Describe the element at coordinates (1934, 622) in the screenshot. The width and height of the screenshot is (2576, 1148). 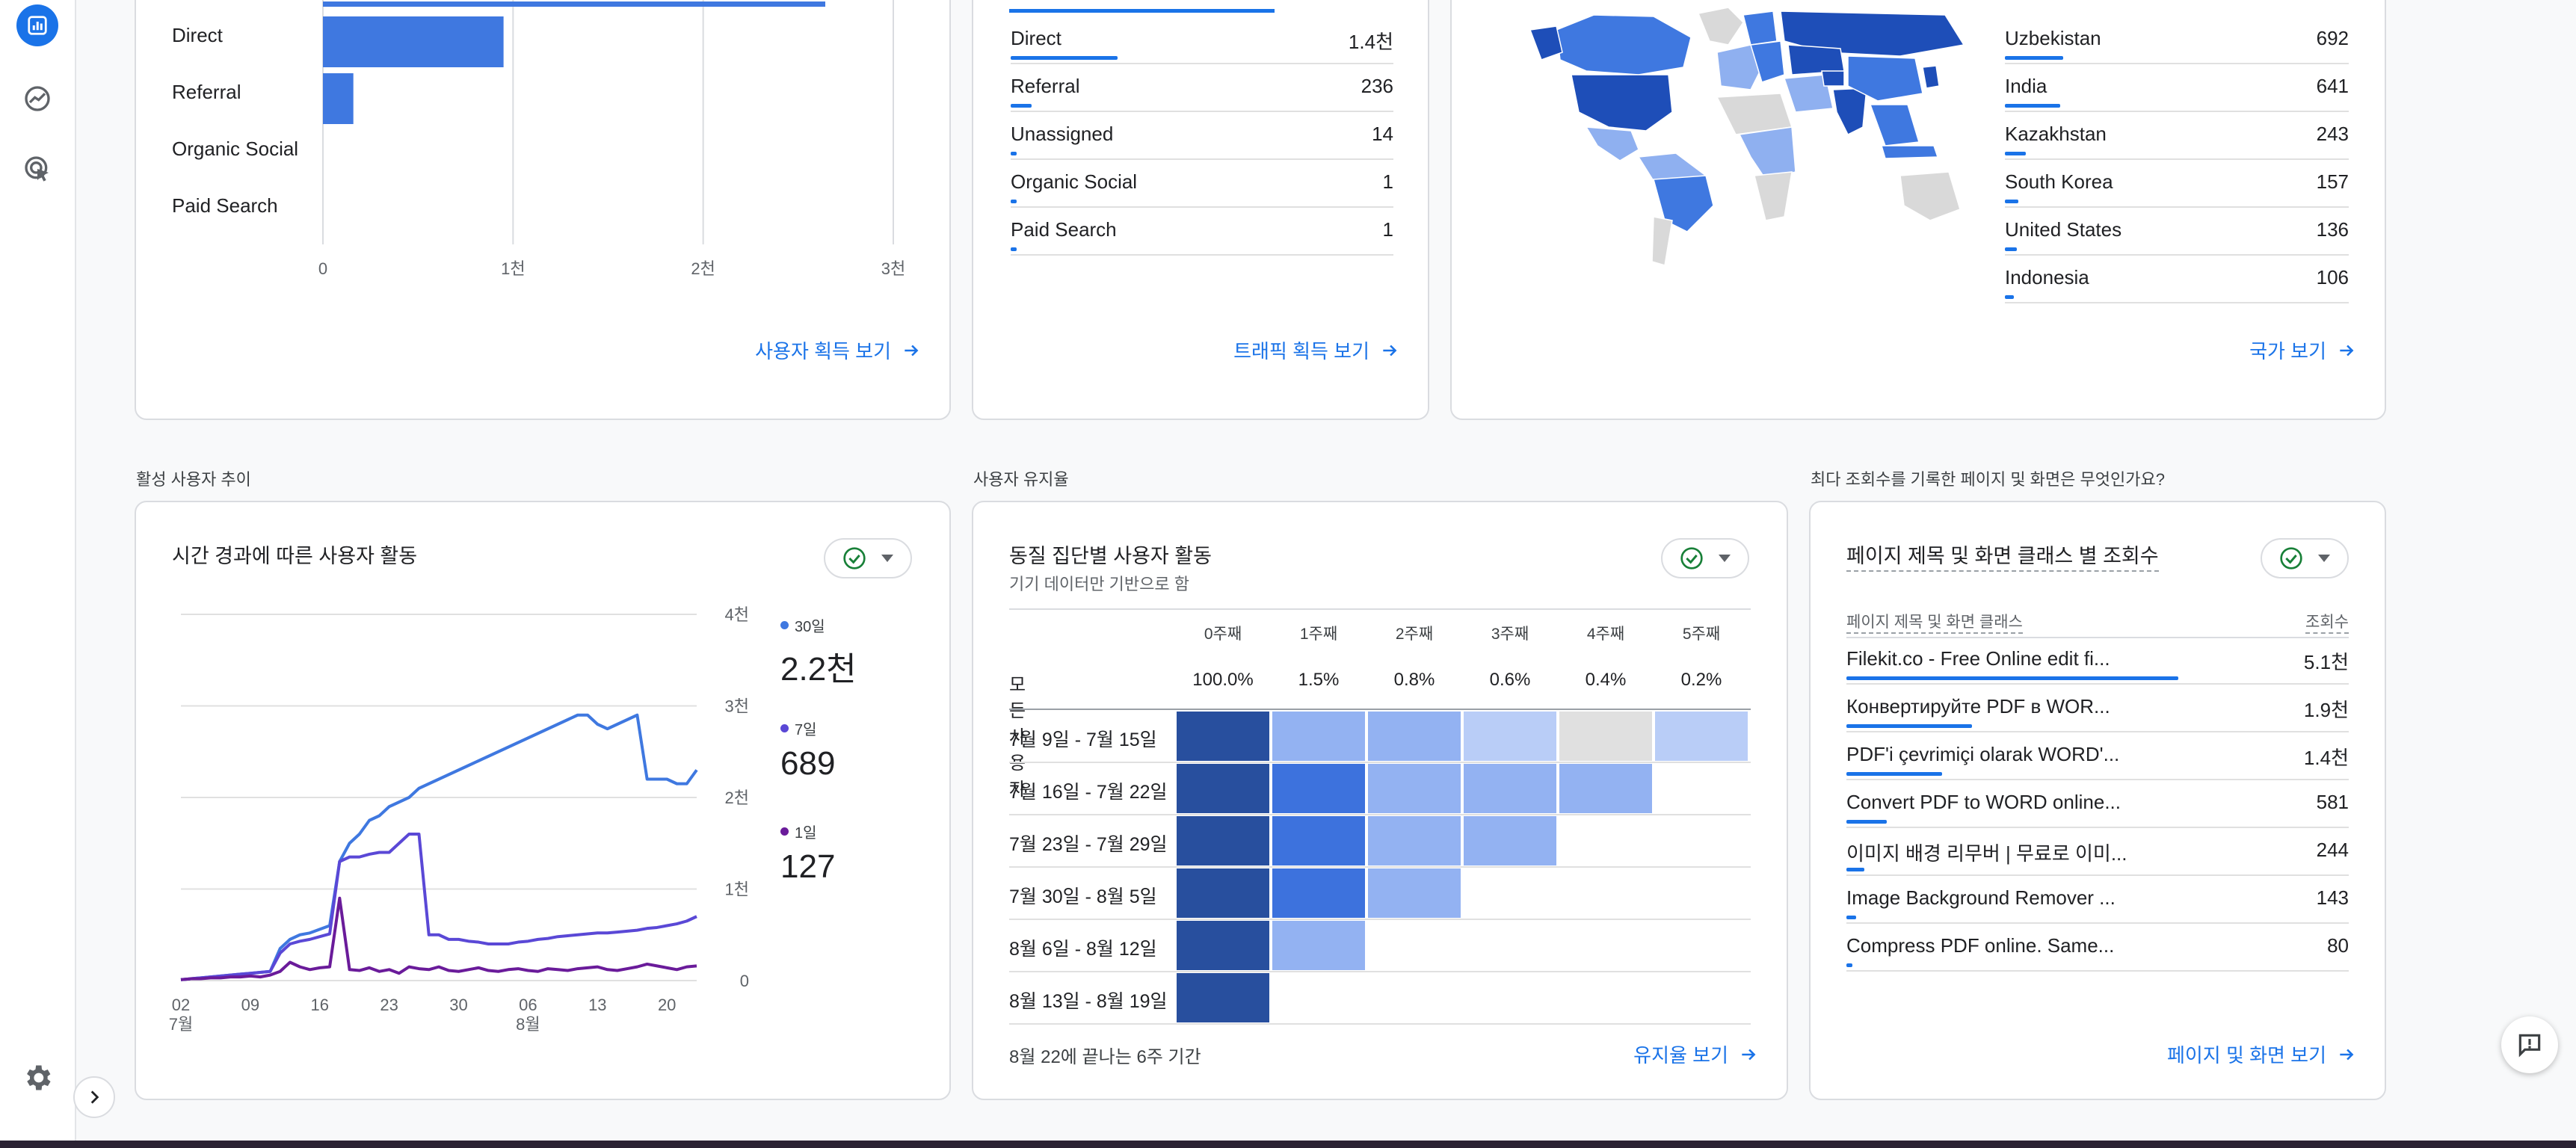
I see `pages-column-label: 페이지 제목 및 화면 클래스` at that location.